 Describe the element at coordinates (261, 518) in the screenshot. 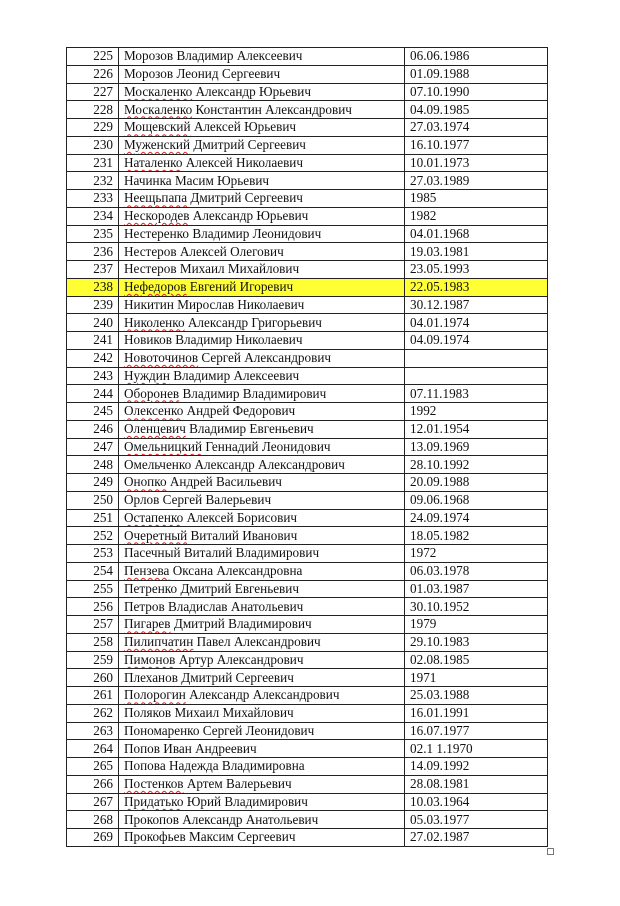

I see `full-name: Остапенко Алексей Борисович` at that location.